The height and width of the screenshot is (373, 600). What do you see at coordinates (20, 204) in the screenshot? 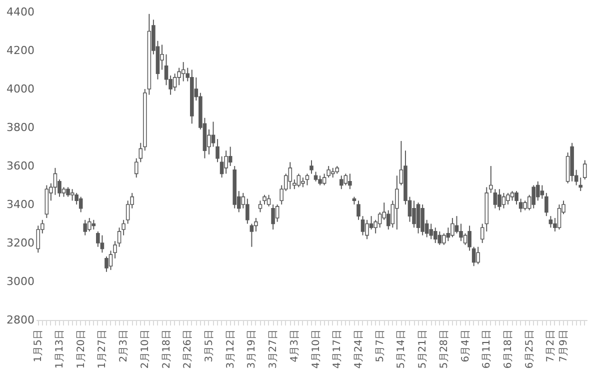
I see `y-tick-label: 3400` at bounding box center [20, 204].